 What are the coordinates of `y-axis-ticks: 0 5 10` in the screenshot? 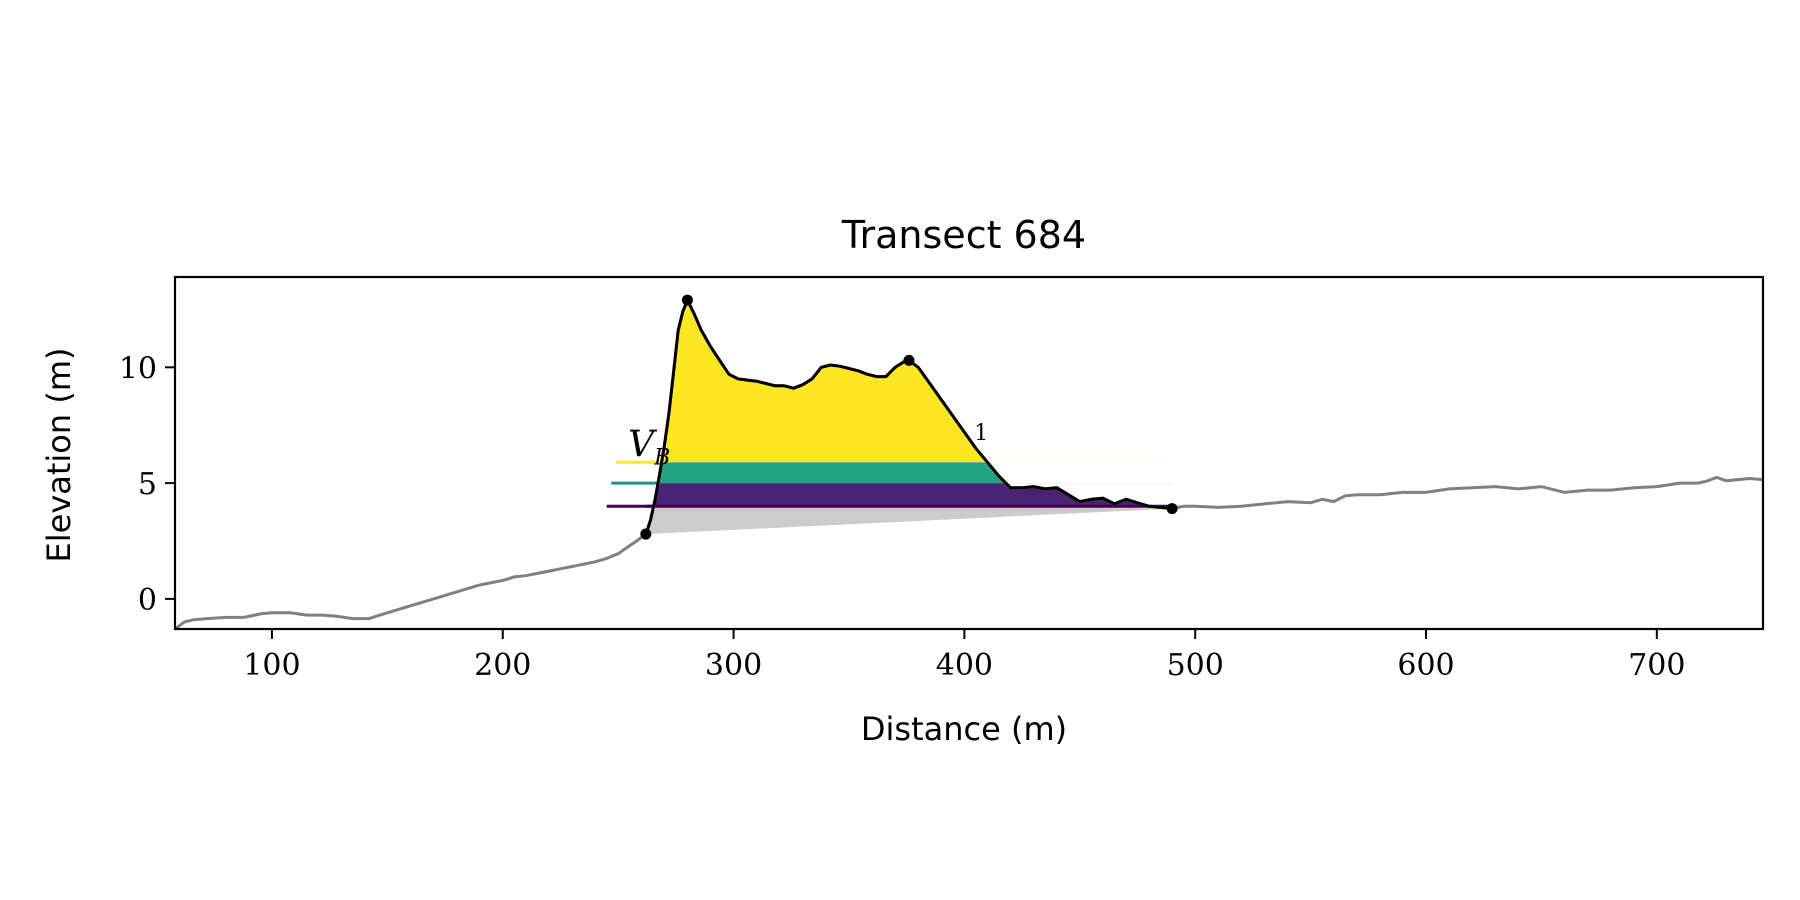 It's located at (147, 484).